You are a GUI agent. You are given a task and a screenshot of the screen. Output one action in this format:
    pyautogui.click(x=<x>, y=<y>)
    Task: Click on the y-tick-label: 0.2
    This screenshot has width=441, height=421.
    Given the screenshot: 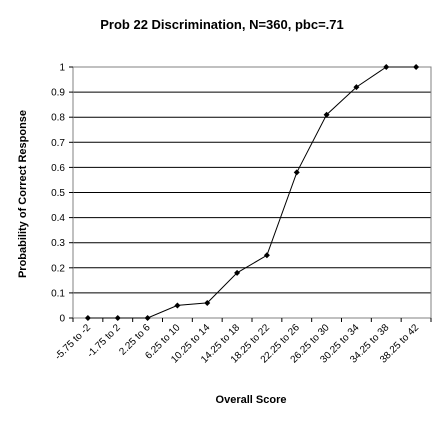 What is the action you would take?
    pyautogui.click(x=58, y=268)
    